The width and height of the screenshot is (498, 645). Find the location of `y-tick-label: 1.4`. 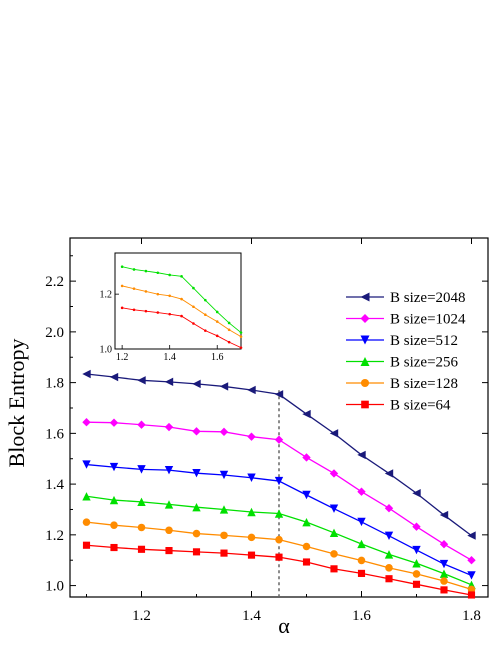

y-tick-label: 1.4 is located at coordinates (54, 485).